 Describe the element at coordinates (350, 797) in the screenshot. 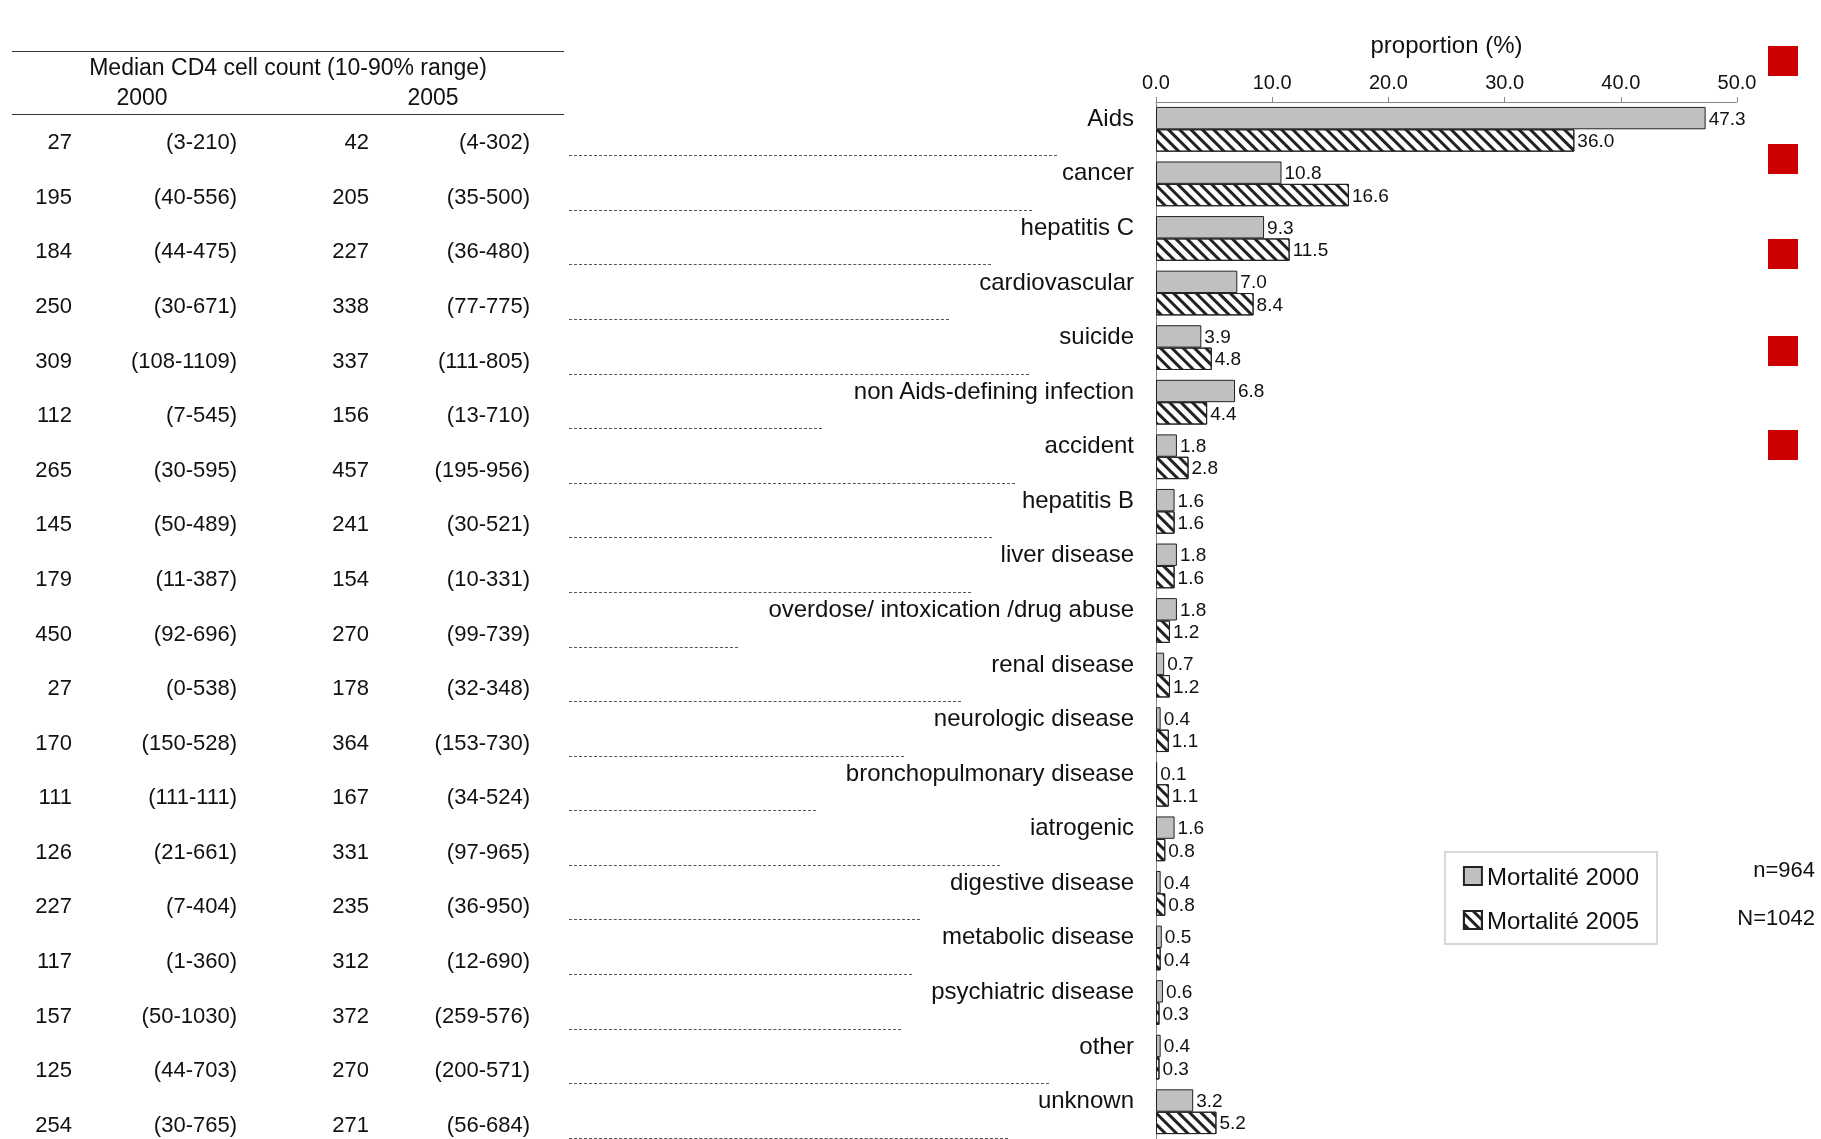

I see `text: 167` at that location.